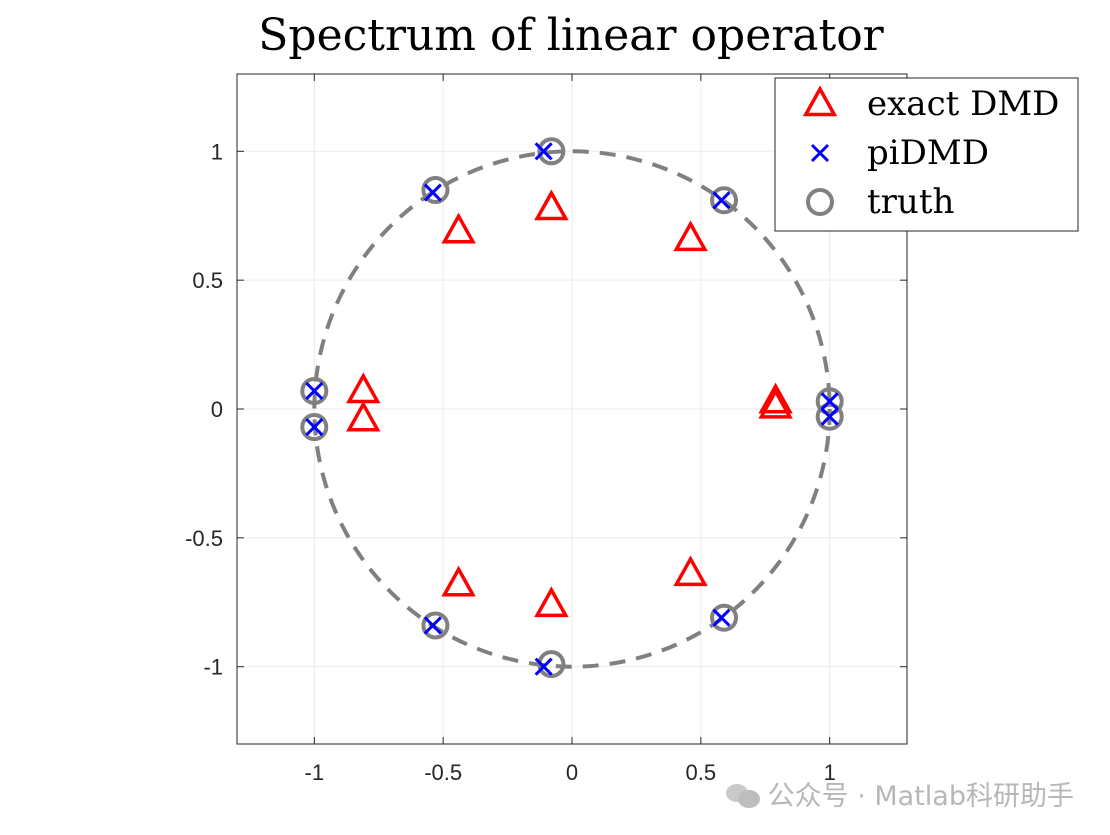  What do you see at coordinates (217, 151) in the screenshot?
I see `y-tick-label-4: 1` at bounding box center [217, 151].